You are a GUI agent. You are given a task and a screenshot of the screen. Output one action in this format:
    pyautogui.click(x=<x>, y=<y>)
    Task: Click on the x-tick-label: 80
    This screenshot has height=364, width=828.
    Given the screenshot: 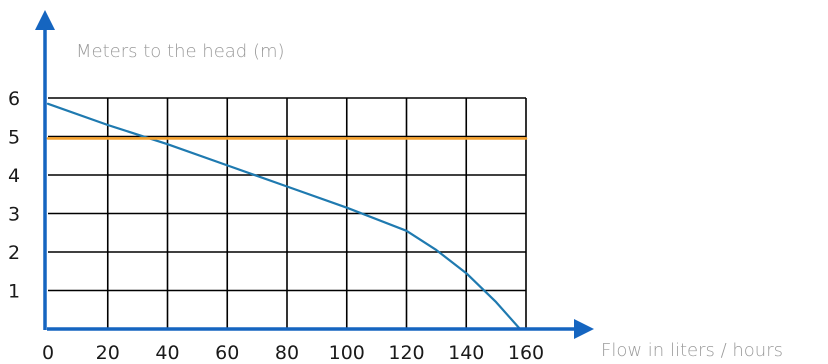 What is the action you would take?
    pyautogui.click(x=287, y=353)
    